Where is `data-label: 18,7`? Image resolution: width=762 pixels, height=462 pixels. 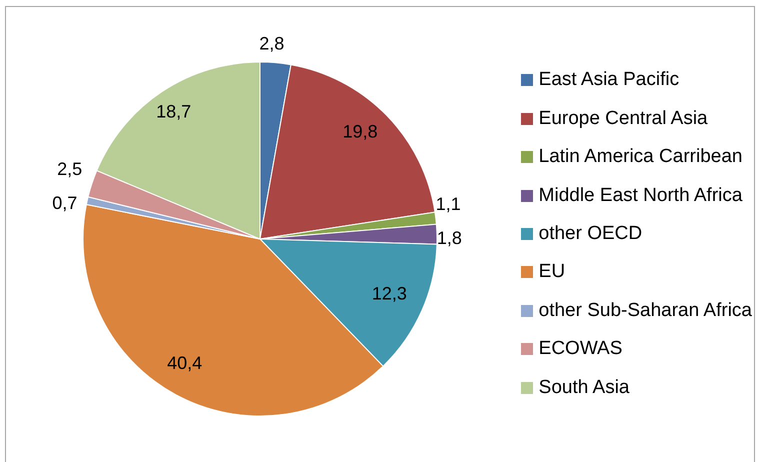
data-label: 18,7 is located at coordinates (174, 112).